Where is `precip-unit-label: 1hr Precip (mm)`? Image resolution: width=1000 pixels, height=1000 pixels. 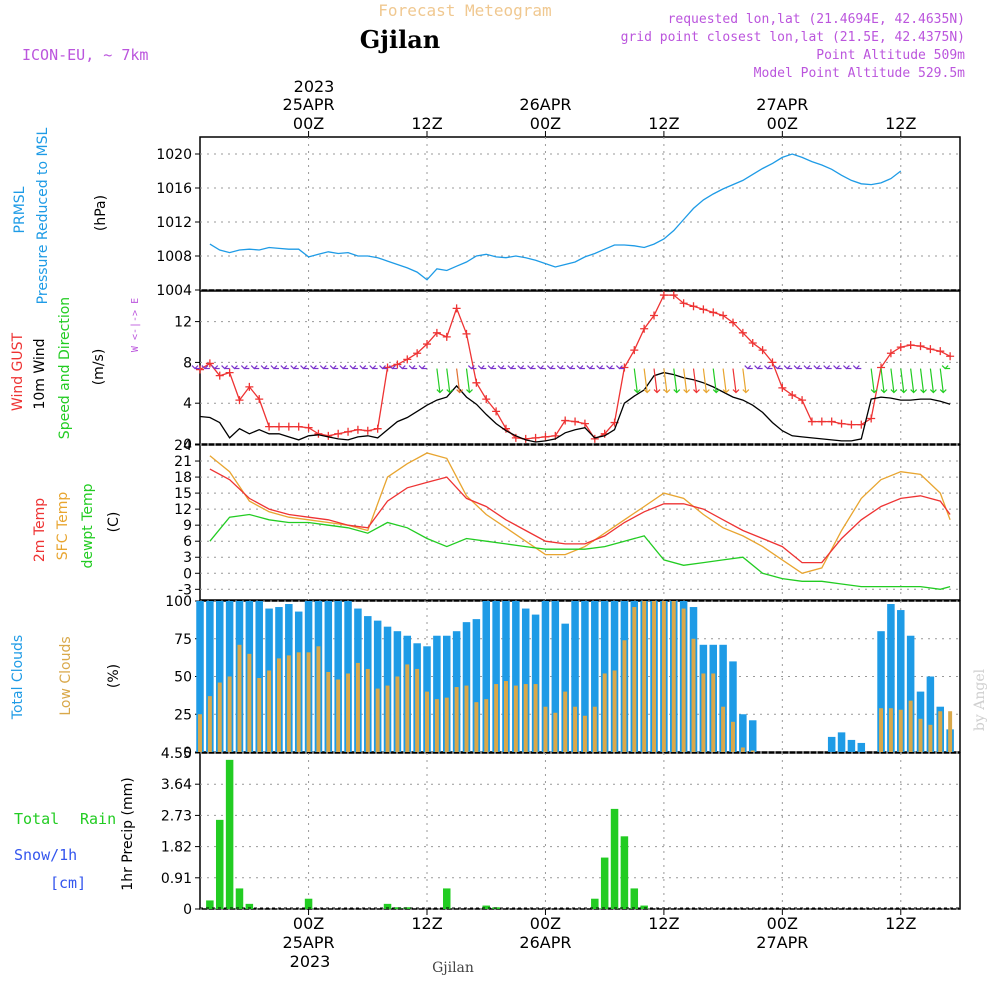 precip-unit-label: 1hr Precip (mm) is located at coordinates (128, 833).